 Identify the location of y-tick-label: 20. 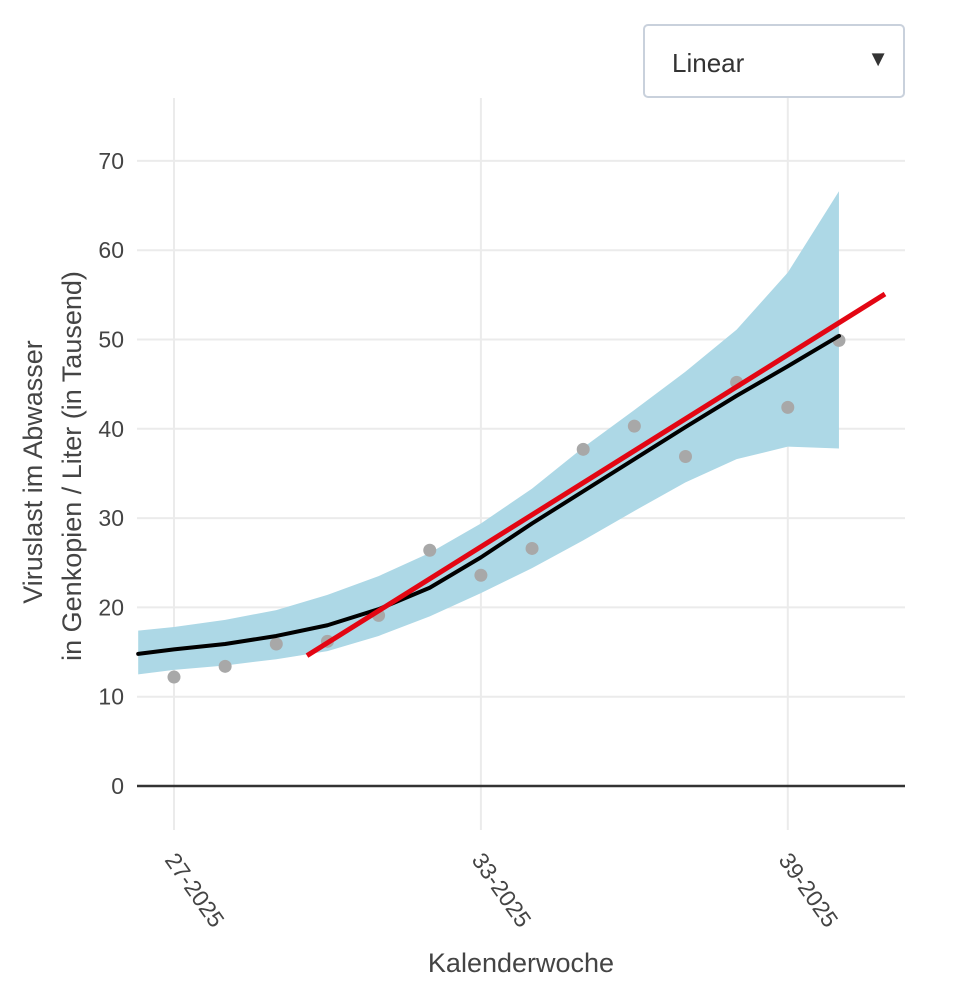
(111, 607).